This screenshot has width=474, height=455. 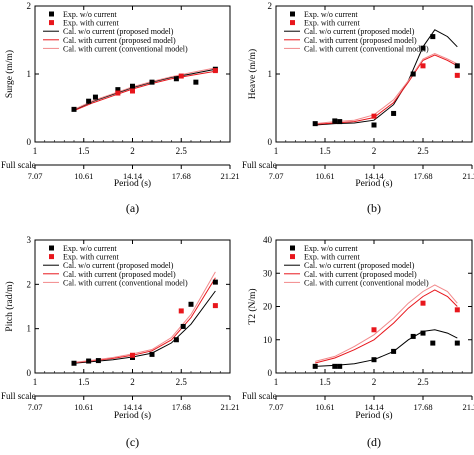 What do you see at coordinates (29, 373) in the screenshot?
I see `y-tick-label: 0` at bounding box center [29, 373].